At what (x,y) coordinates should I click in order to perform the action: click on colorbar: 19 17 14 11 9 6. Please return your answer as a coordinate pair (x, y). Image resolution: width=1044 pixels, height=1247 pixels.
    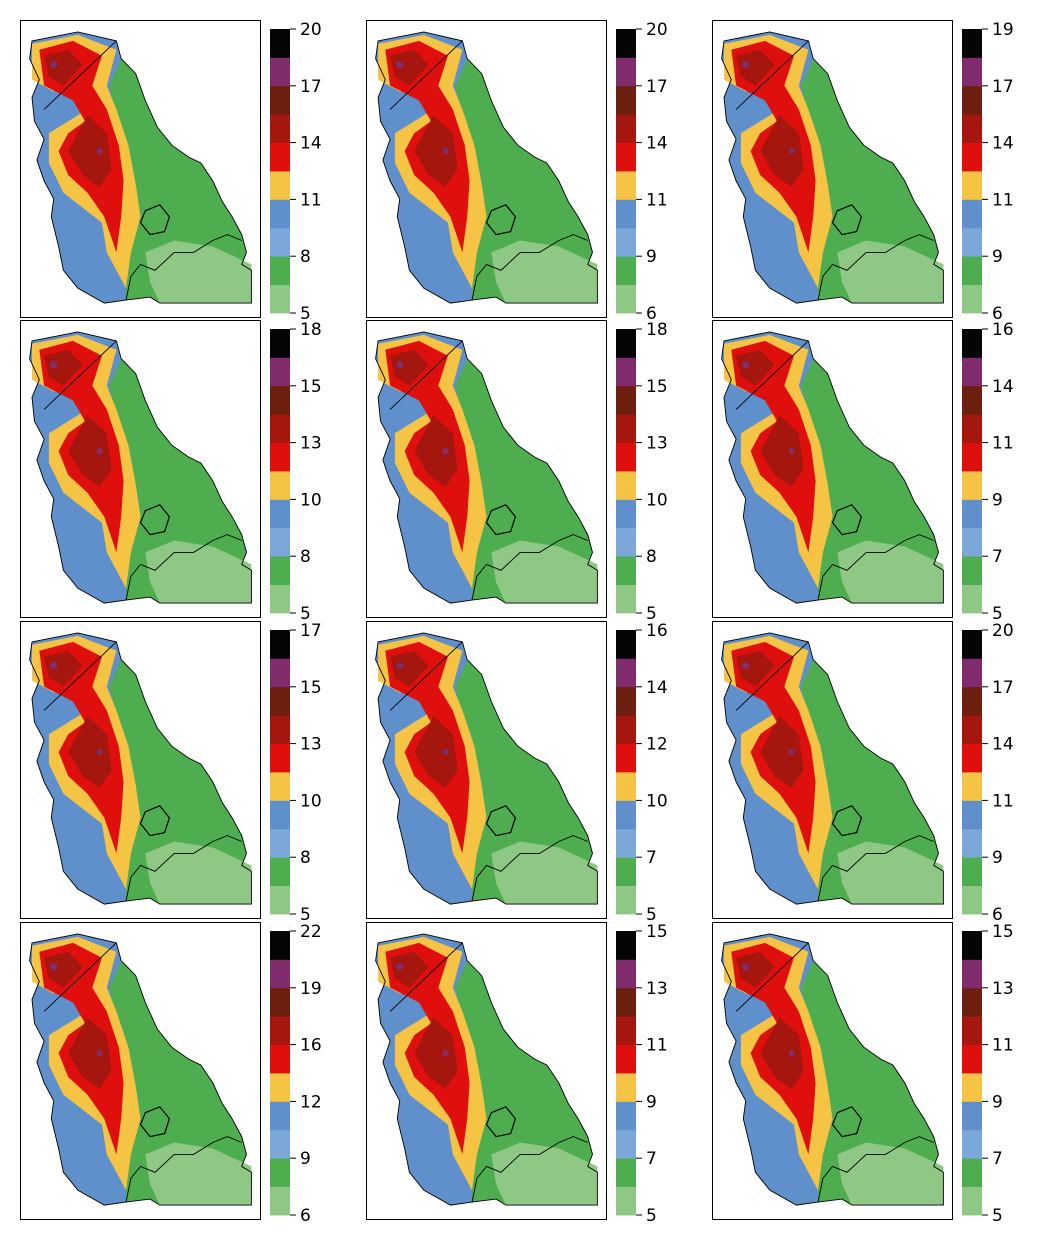
    Looking at the image, I should click on (988, 172).